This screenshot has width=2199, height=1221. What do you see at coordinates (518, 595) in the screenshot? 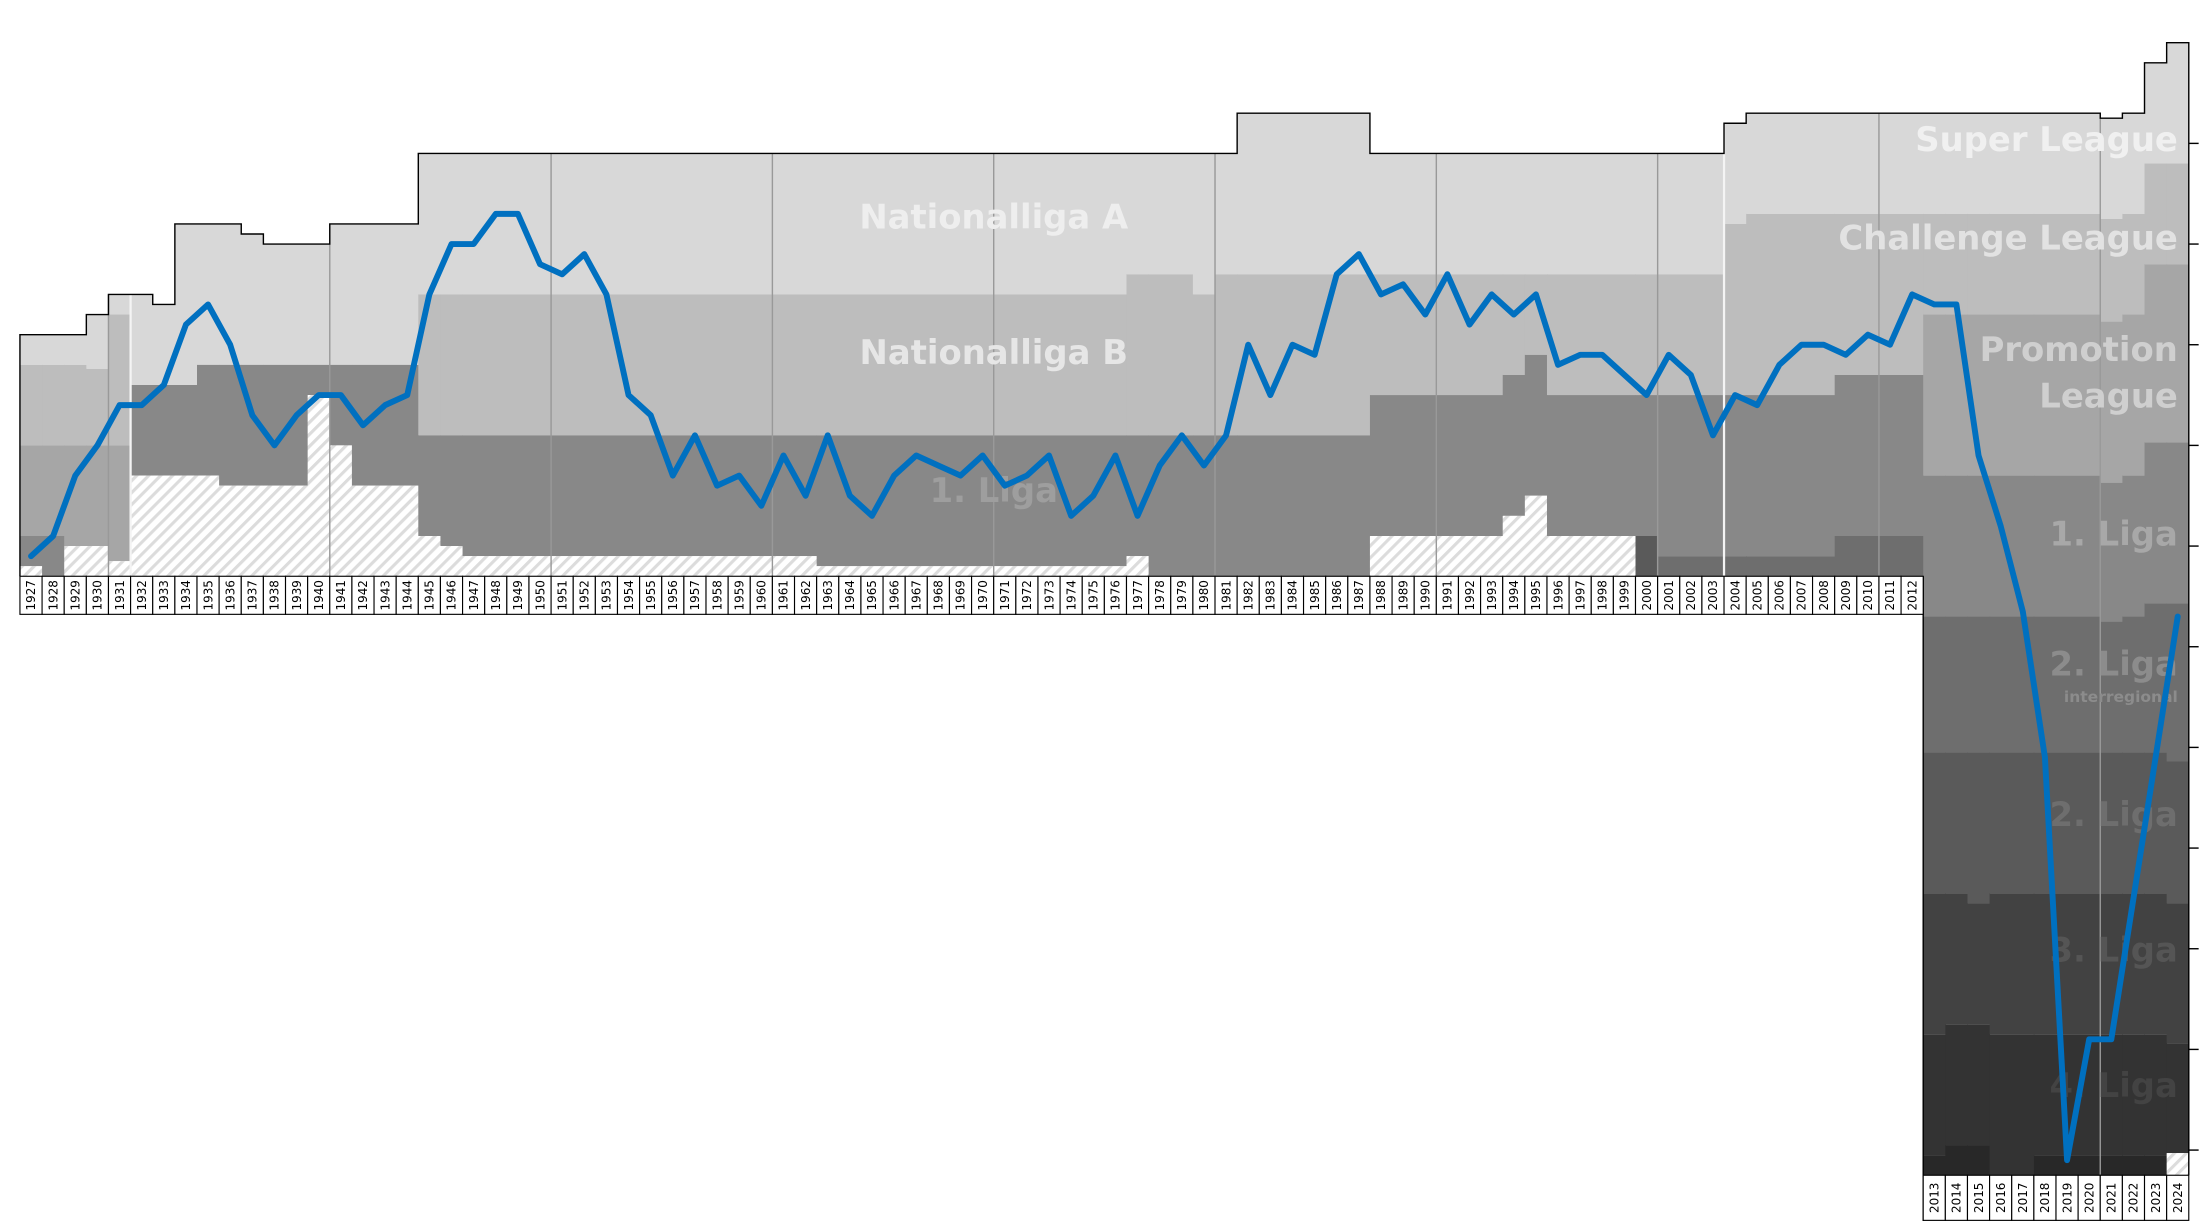
I see `year-label: 1949` at bounding box center [518, 595].